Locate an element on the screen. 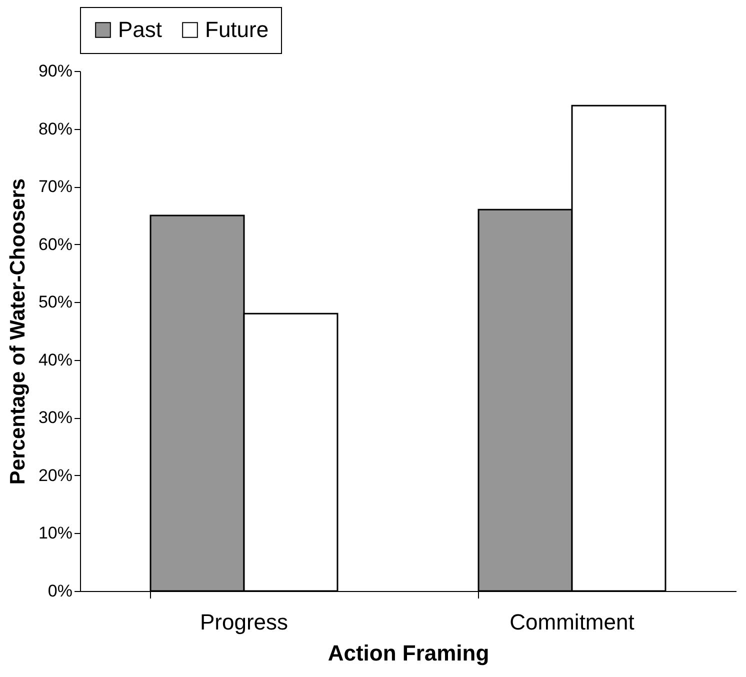  x-tick-label: Commitment is located at coordinates (572, 622).